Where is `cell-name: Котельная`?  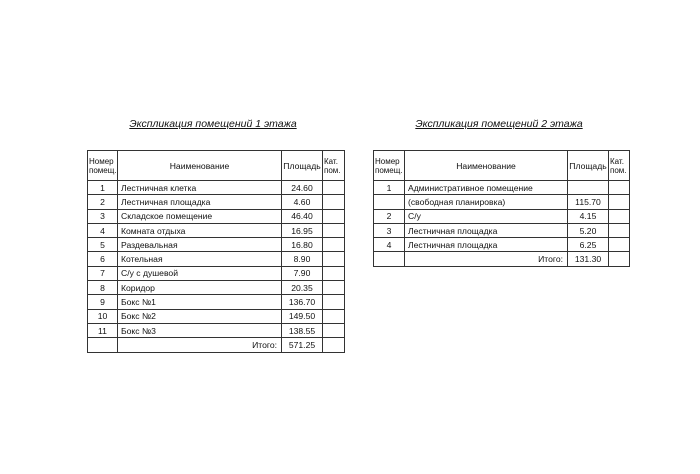
cell-name: Котельная is located at coordinates (199, 259).